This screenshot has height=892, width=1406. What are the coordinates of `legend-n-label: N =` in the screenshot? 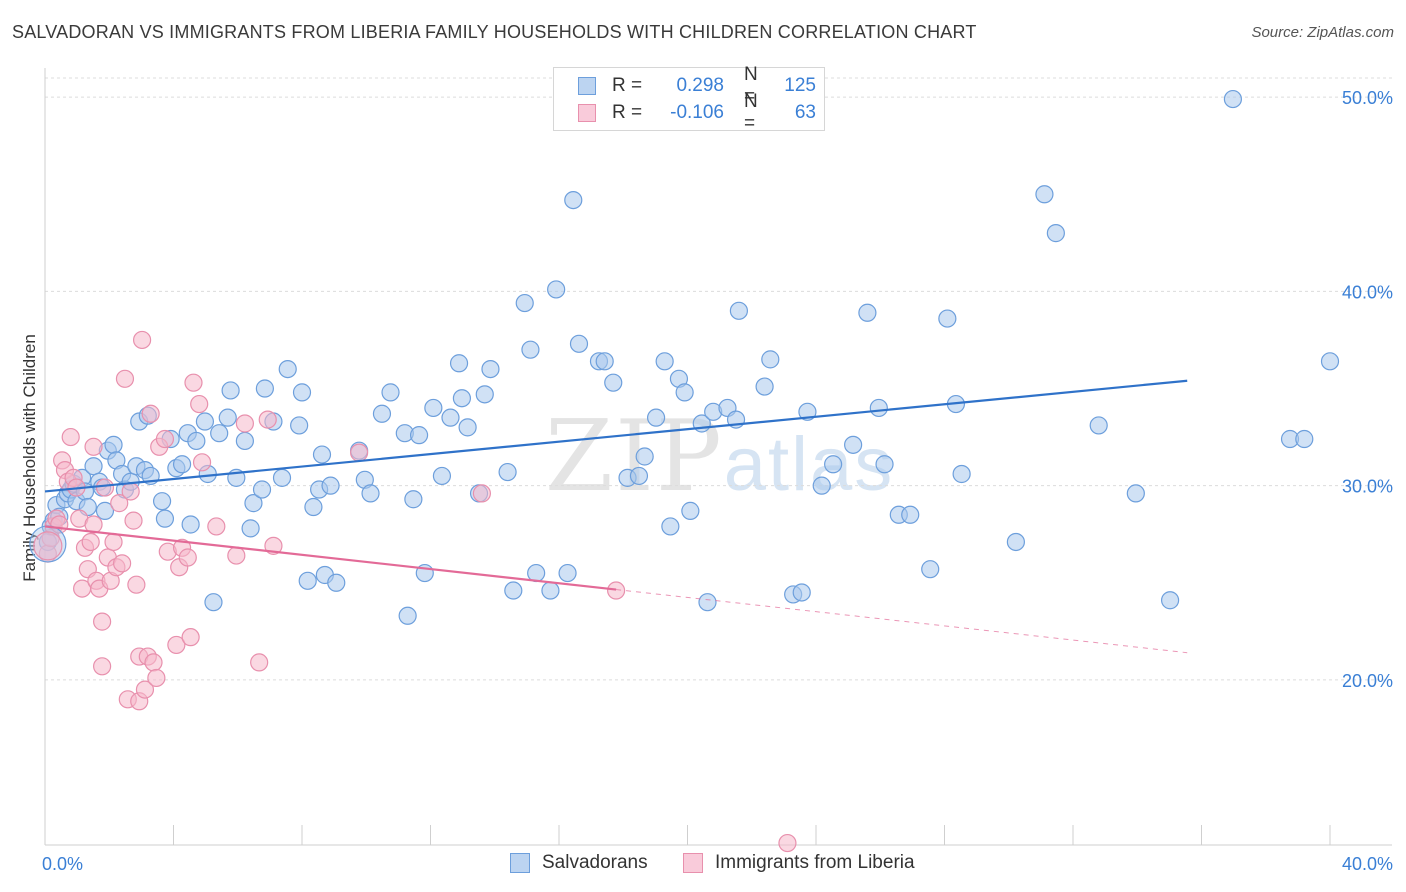 It's located at (751, 112).